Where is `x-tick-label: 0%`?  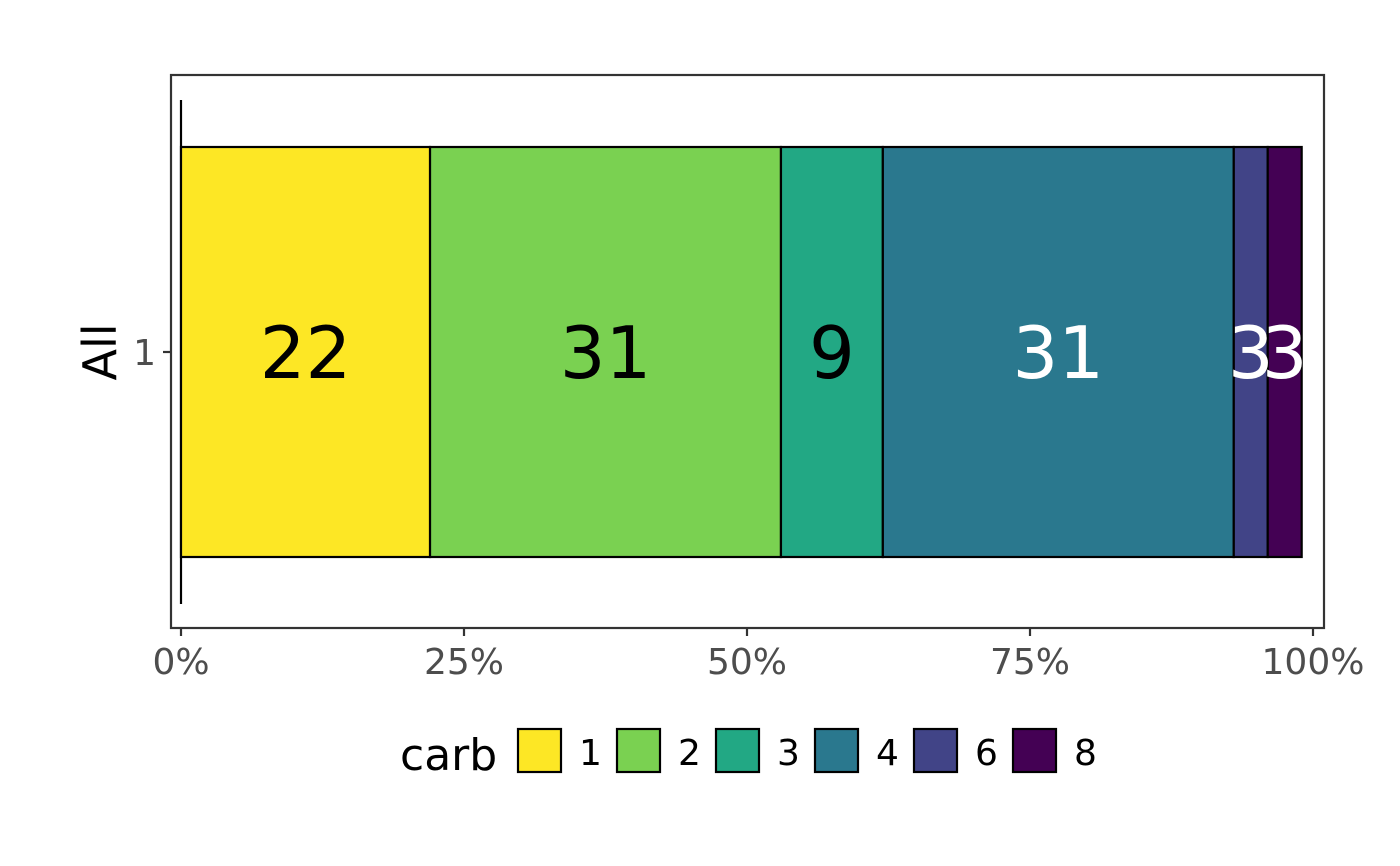 x-tick-label: 0% is located at coordinates (180, 662).